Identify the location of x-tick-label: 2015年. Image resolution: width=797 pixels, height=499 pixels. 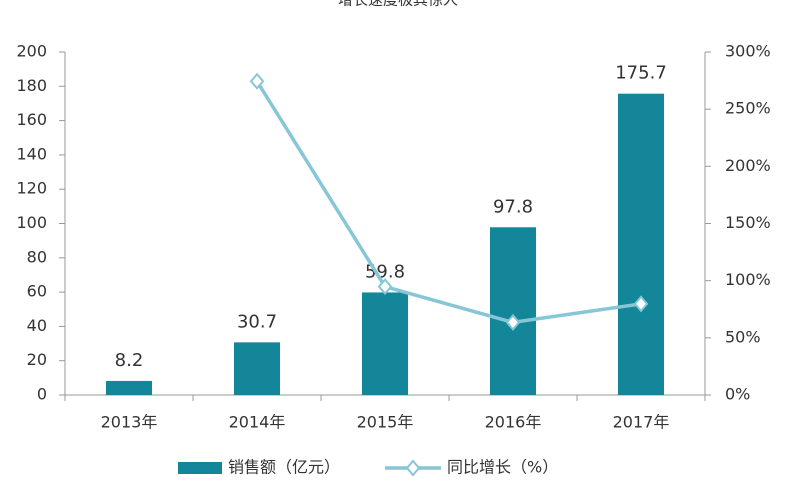
(385, 422).